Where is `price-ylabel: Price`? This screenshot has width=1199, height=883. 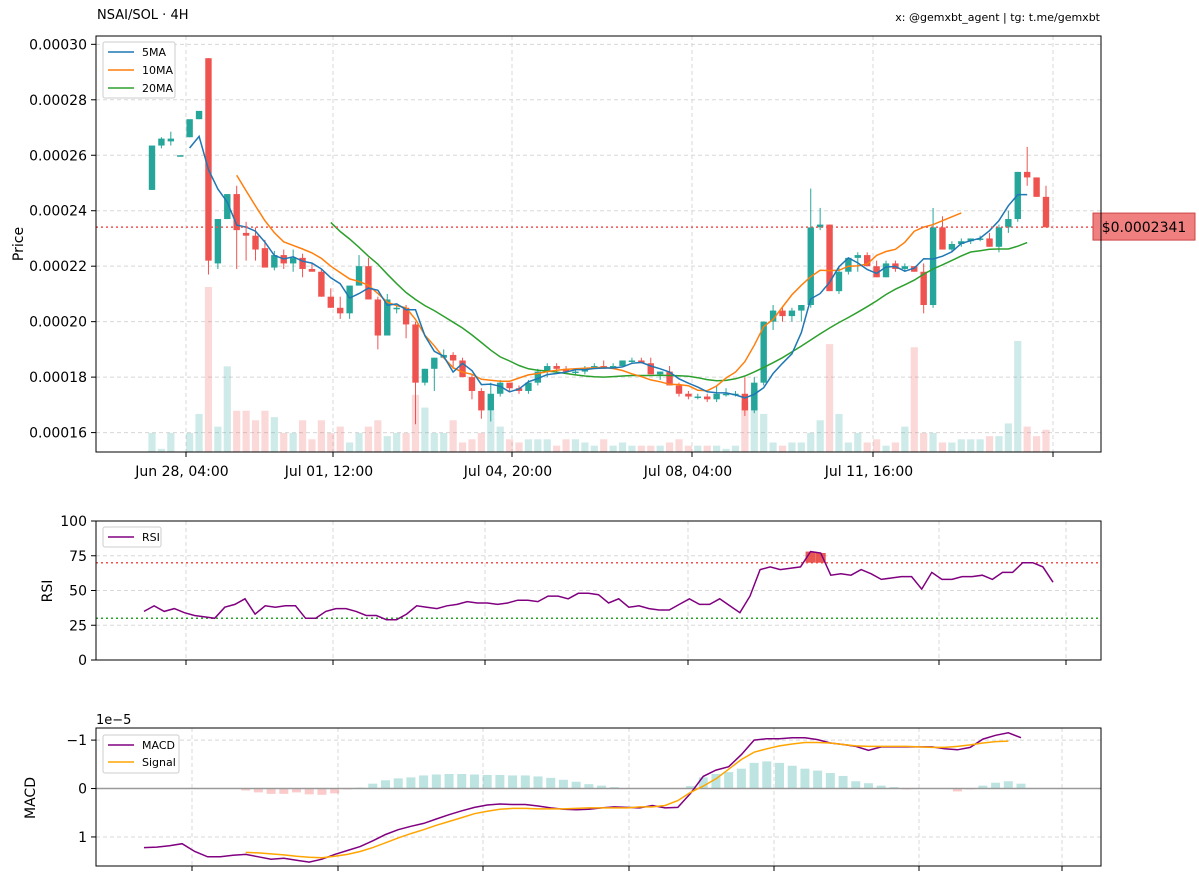 price-ylabel: Price is located at coordinates (19, 244).